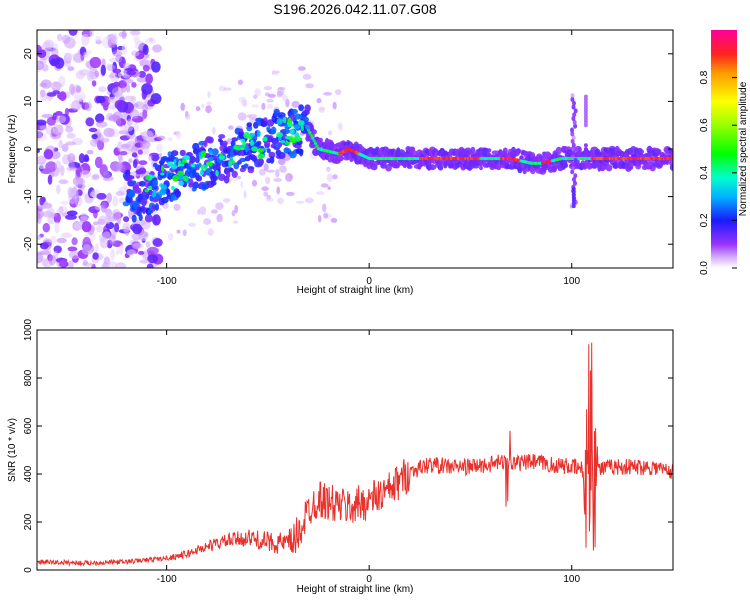 The height and width of the screenshot is (600, 750). What do you see at coordinates (28, 54) in the screenshot?
I see `spectrogram-y-tick-label: 20` at bounding box center [28, 54].